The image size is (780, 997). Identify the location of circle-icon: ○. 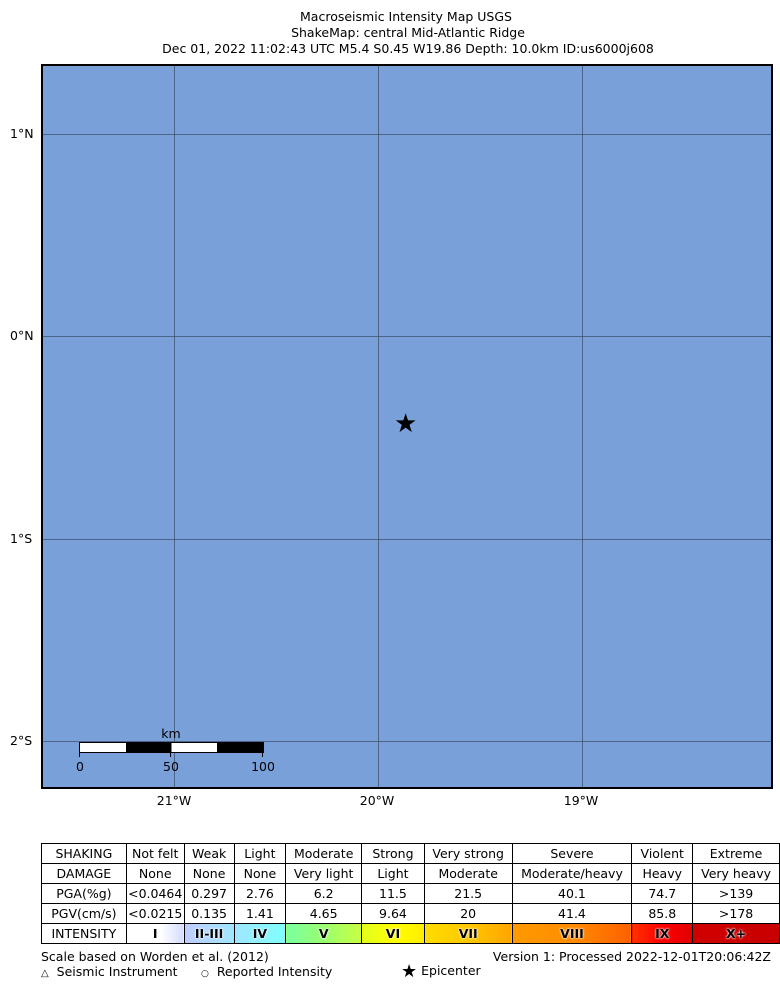
(205, 974).